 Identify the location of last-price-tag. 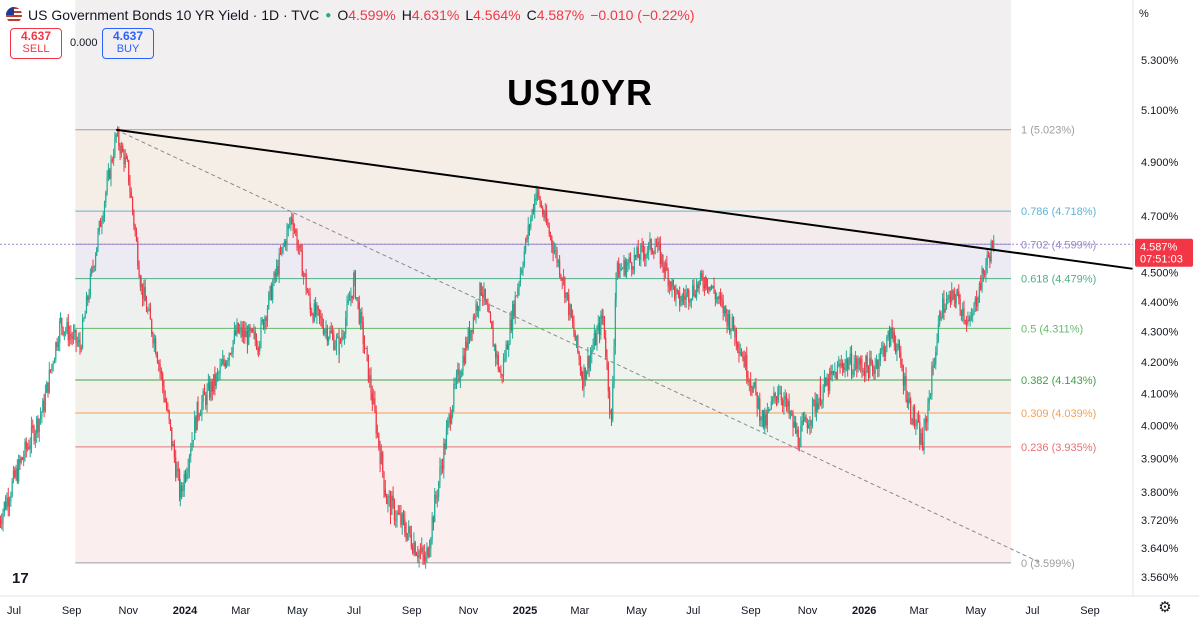
(1164, 252).